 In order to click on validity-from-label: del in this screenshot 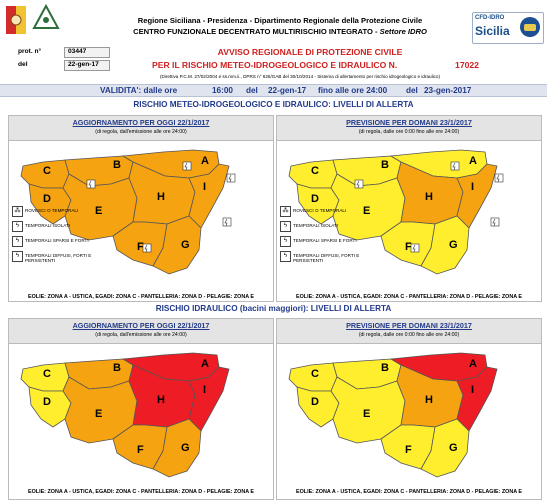, I will do `click(252, 90)`.